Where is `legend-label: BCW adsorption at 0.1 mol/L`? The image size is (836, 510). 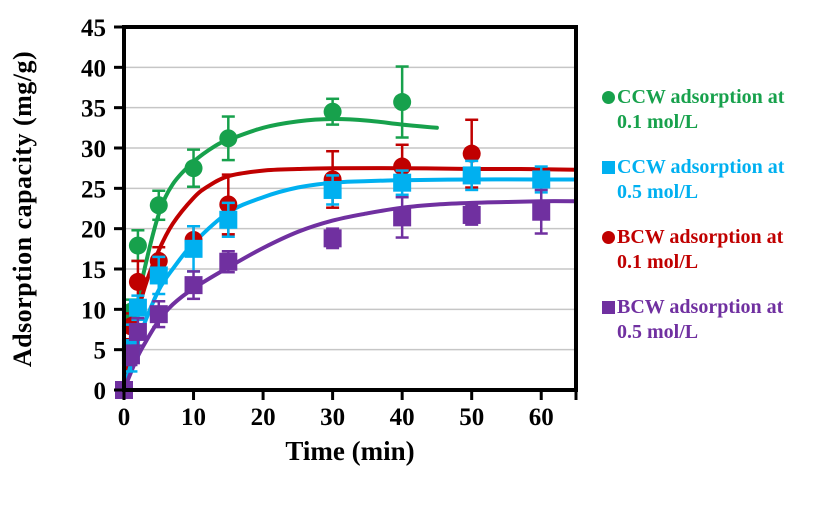
legend-label: BCW adsorption at 0.1 mol/L is located at coordinates (700, 250).